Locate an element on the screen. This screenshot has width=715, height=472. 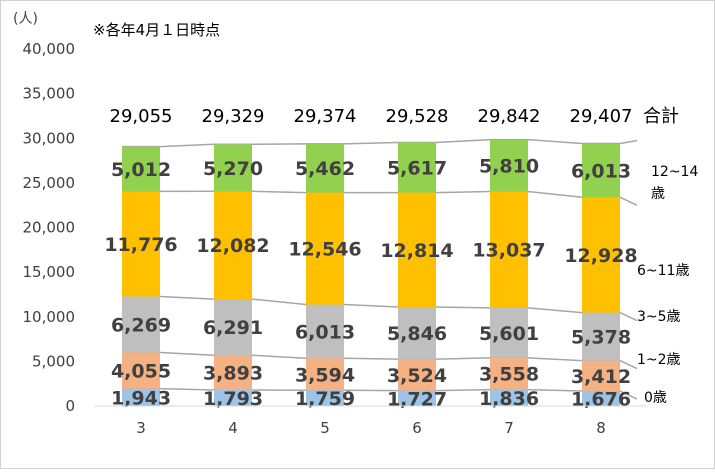
total-label: 29,407 is located at coordinates (601, 116).